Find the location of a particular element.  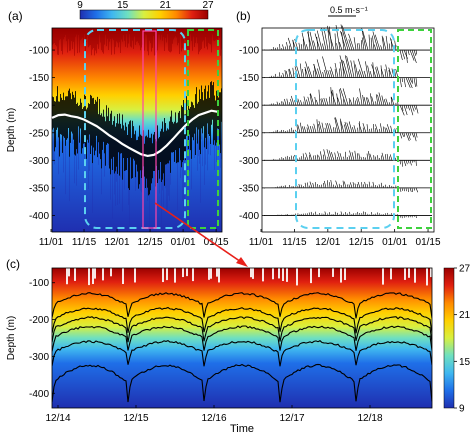

ylabel-c: Depth (m) is located at coordinates (11, 338).